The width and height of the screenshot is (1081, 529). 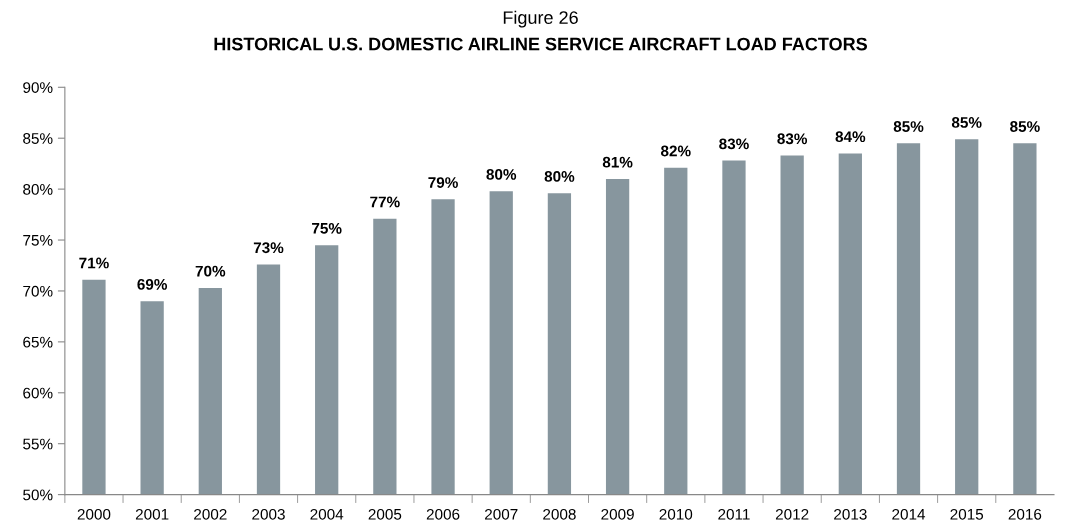 I want to click on chart-title: Figure 26, so click(x=540, y=19).